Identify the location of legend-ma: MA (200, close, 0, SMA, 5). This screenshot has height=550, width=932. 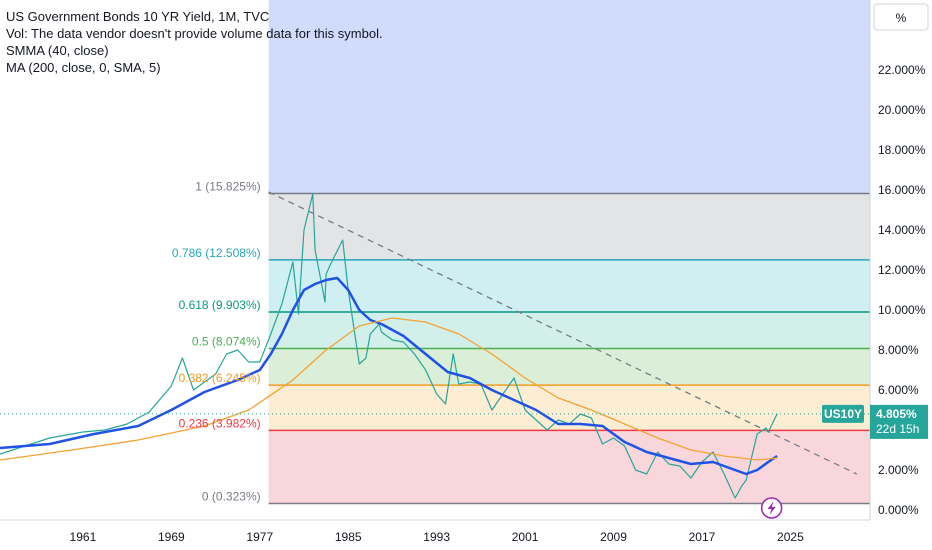
(83, 67).